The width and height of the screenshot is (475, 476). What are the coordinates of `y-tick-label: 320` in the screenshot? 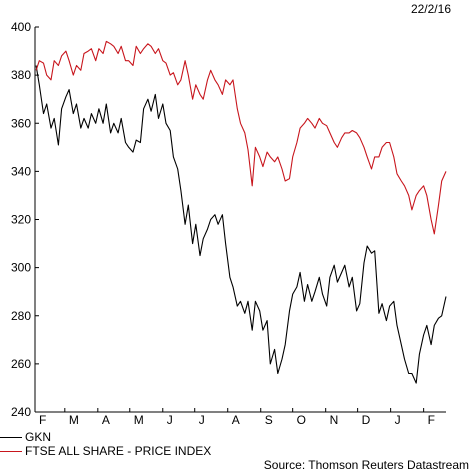 It's located at (21, 220).